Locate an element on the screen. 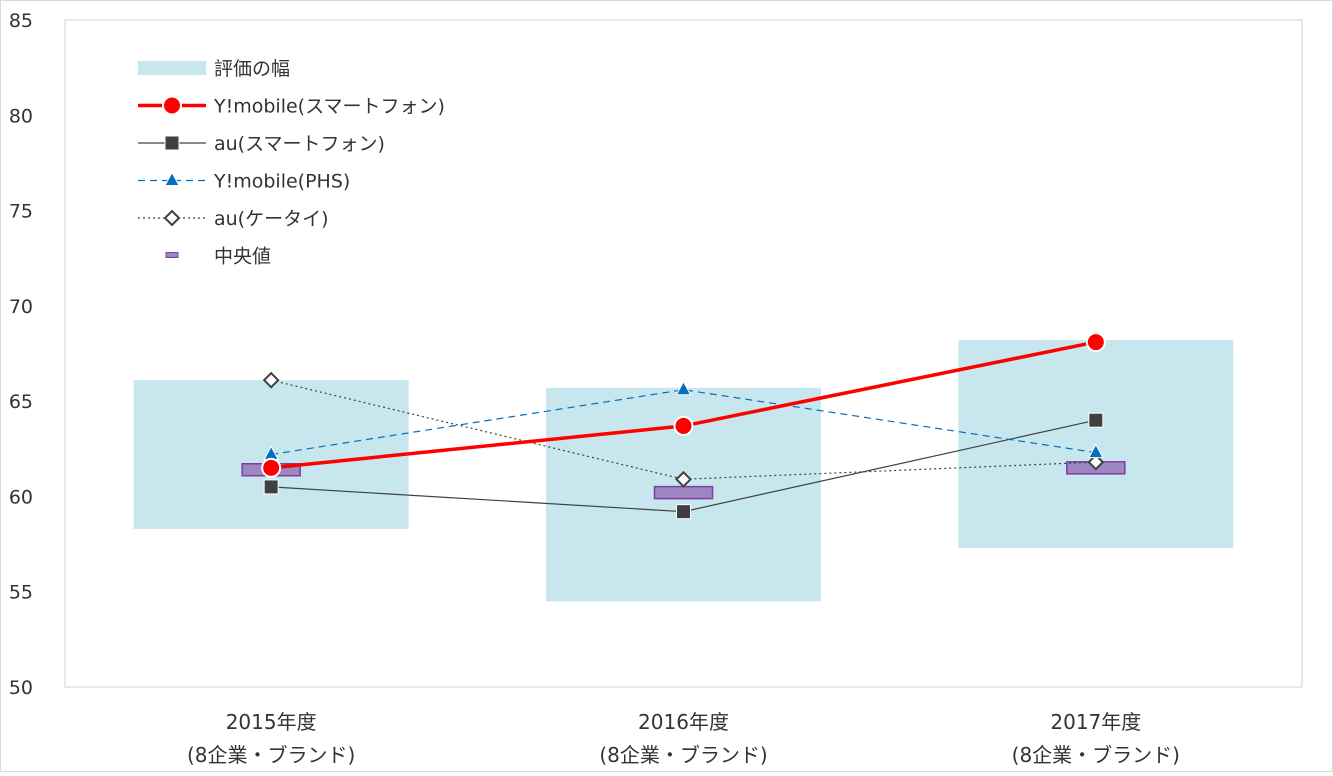 The width and height of the screenshot is (1333, 776). series-line is located at coordinates (683, 429).